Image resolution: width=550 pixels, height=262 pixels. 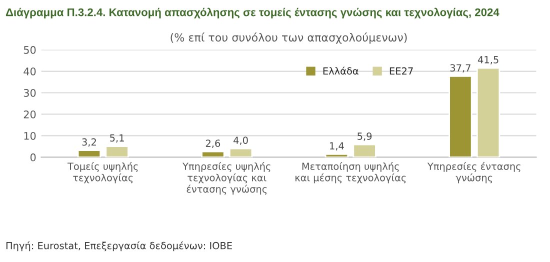 I want to click on data-label: 3,2, so click(x=89, y=142).